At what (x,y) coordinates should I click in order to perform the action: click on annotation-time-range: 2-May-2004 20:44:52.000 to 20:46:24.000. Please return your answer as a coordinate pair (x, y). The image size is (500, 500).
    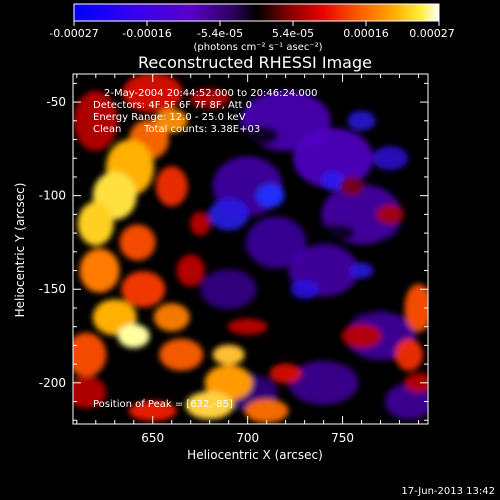
    Looking at the image, I should click on (210, 93).